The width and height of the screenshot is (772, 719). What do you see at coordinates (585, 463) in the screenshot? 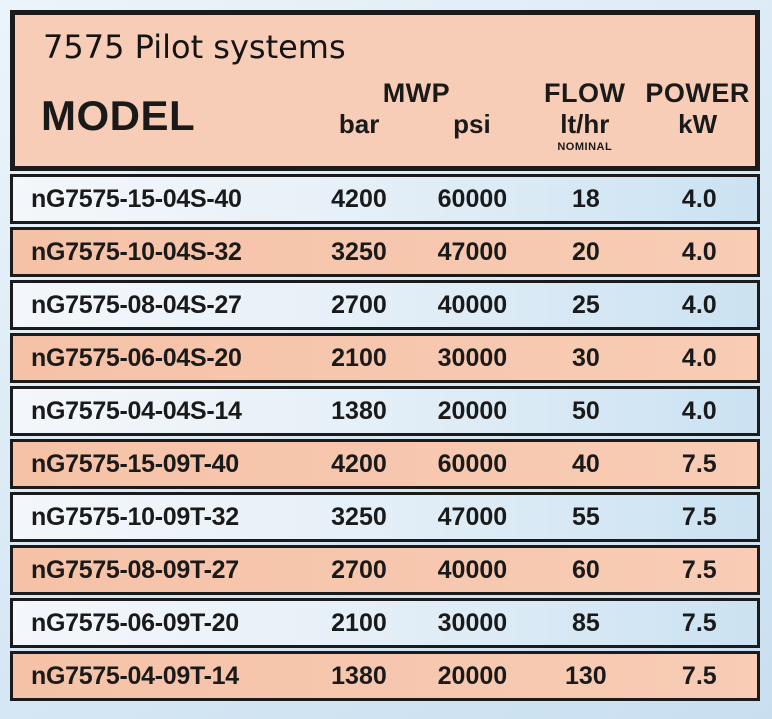
I see `flow-cell: 40` at bounding box center [585, 463].